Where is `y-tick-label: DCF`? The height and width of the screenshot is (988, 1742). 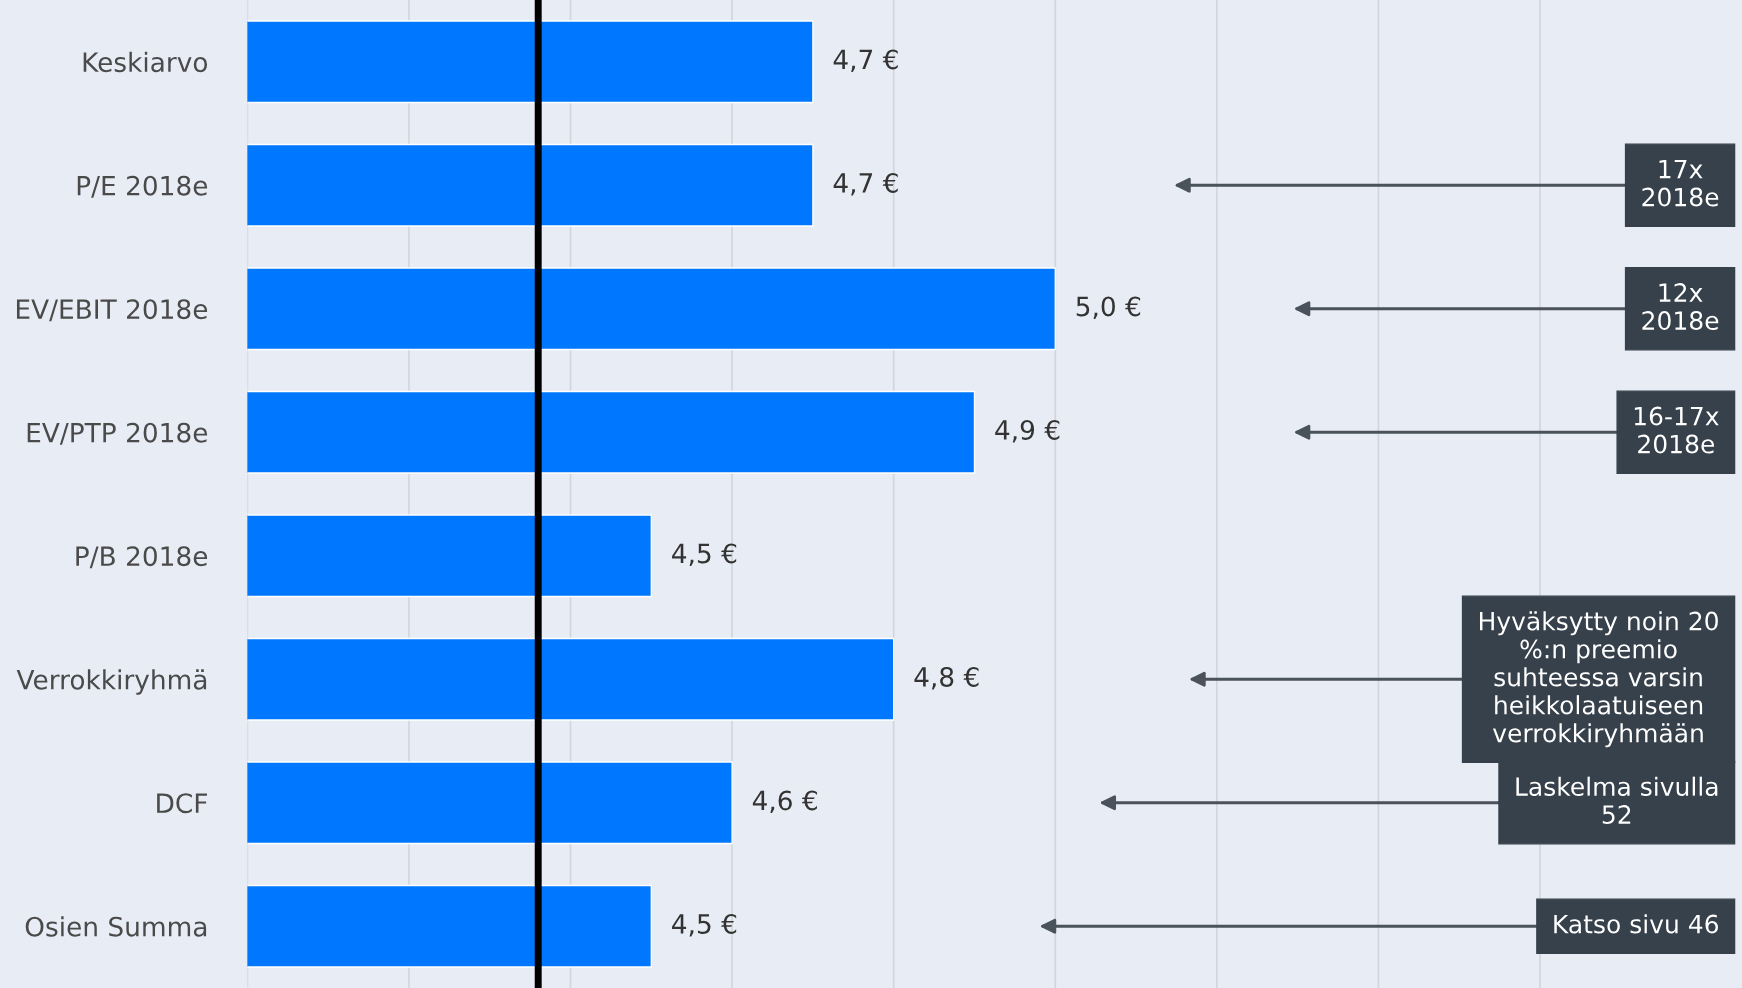
y-tick-label: DCF is located at coordinates (182, 803).